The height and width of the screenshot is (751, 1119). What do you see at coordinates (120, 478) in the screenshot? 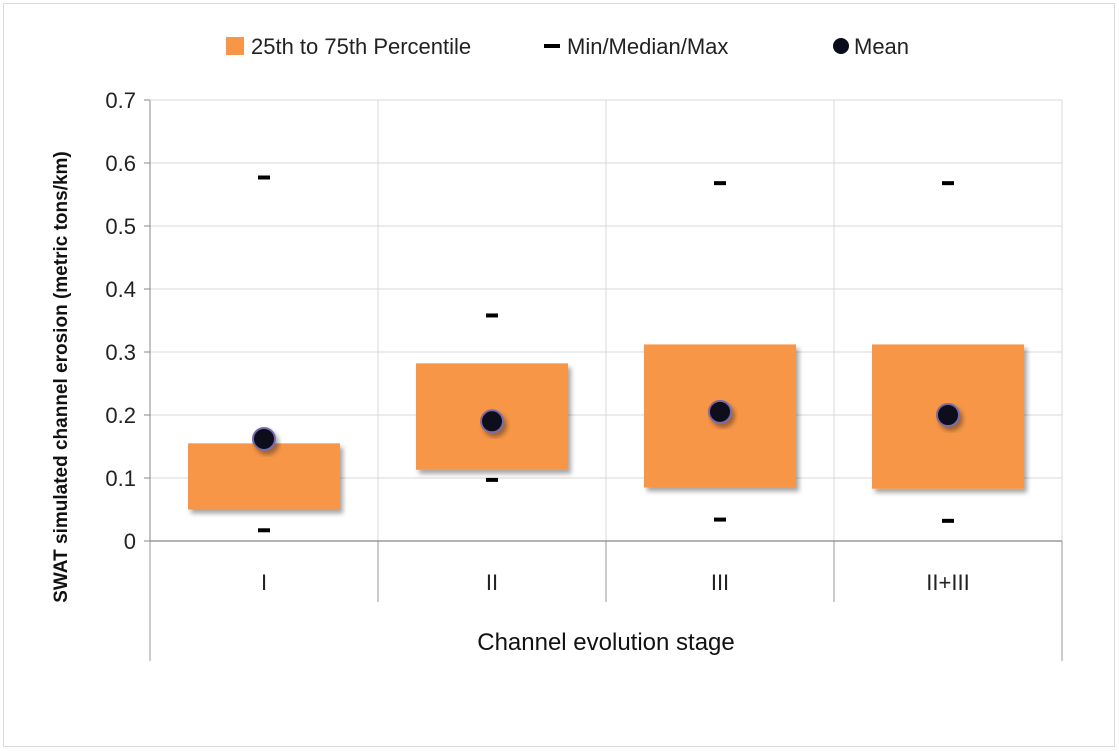
I see `y-tick-label: 0.1` at bounding box center [120, 478].